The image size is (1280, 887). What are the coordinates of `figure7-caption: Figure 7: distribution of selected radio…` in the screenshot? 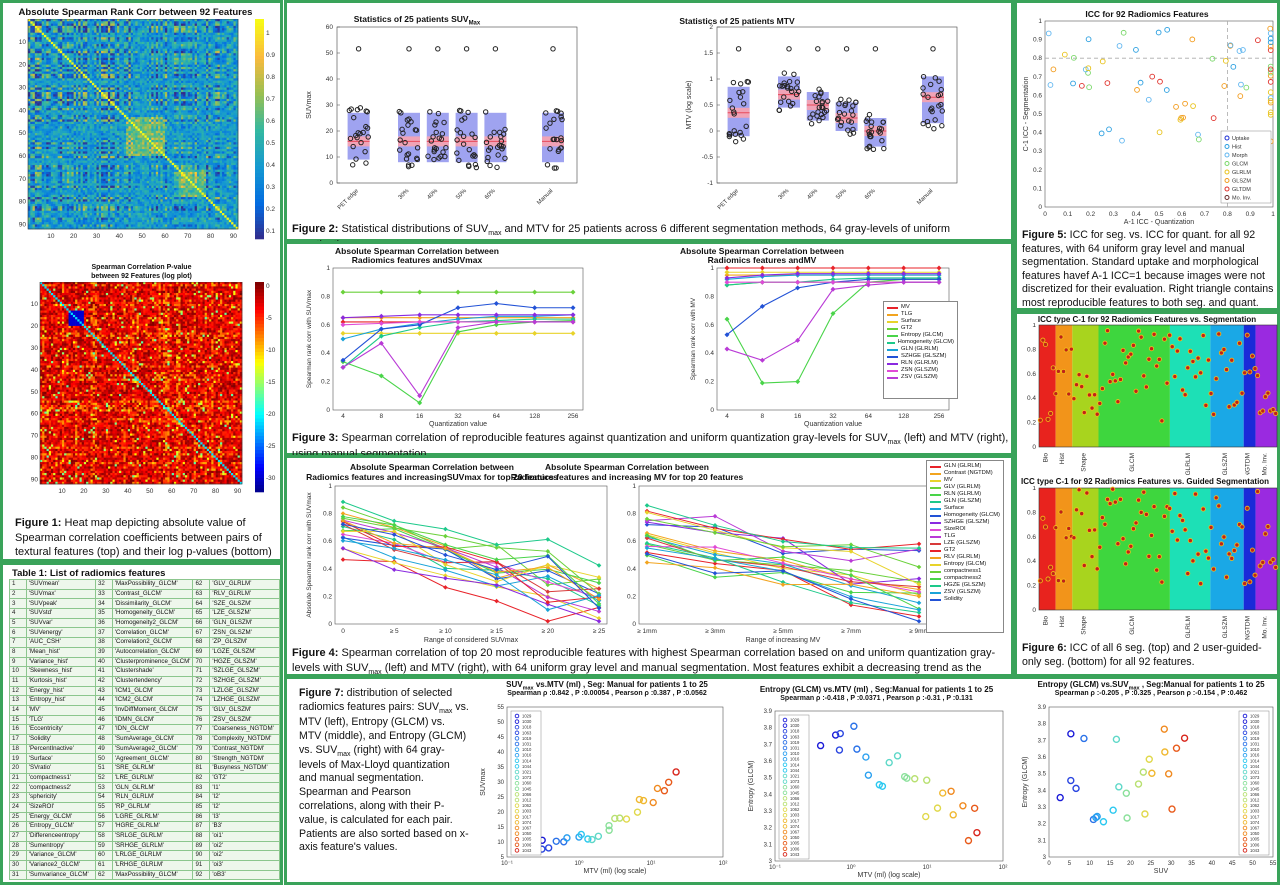 It's located at (384, 771).